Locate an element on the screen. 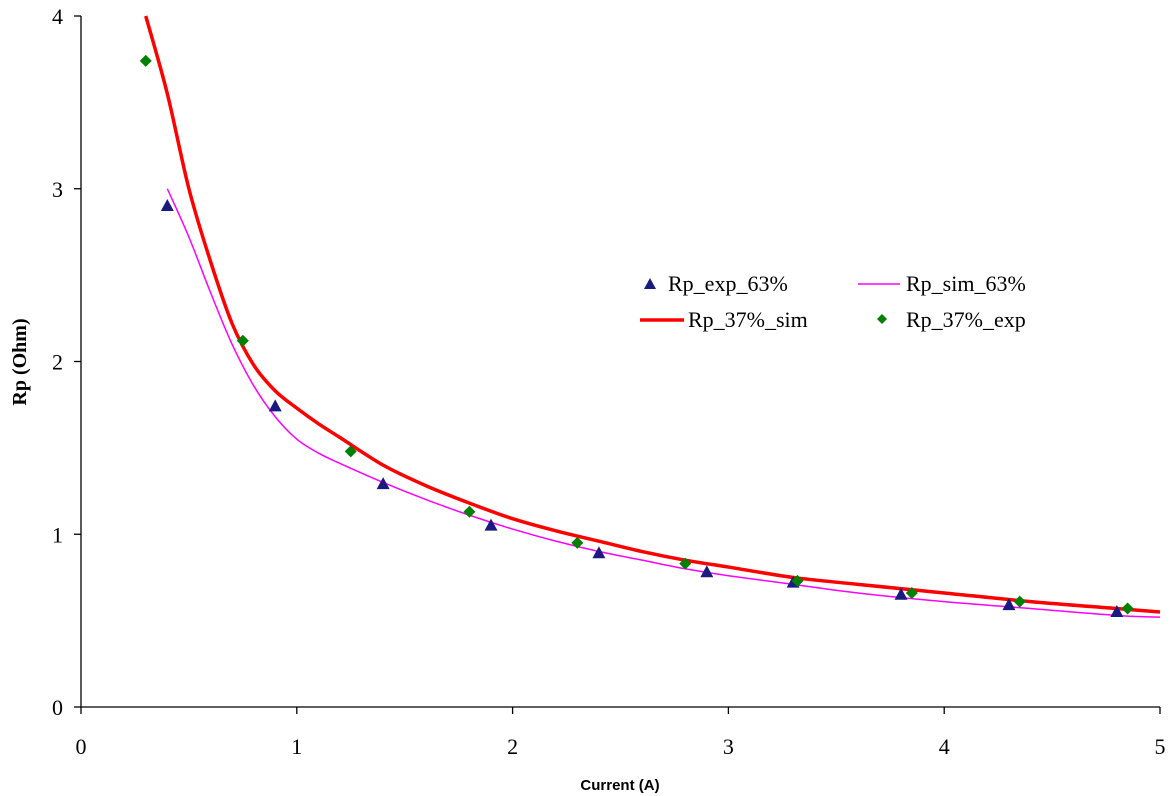 This screenshot has width=1171, height=796. y-tick-label: 0 is located at coordinates (57, 707).